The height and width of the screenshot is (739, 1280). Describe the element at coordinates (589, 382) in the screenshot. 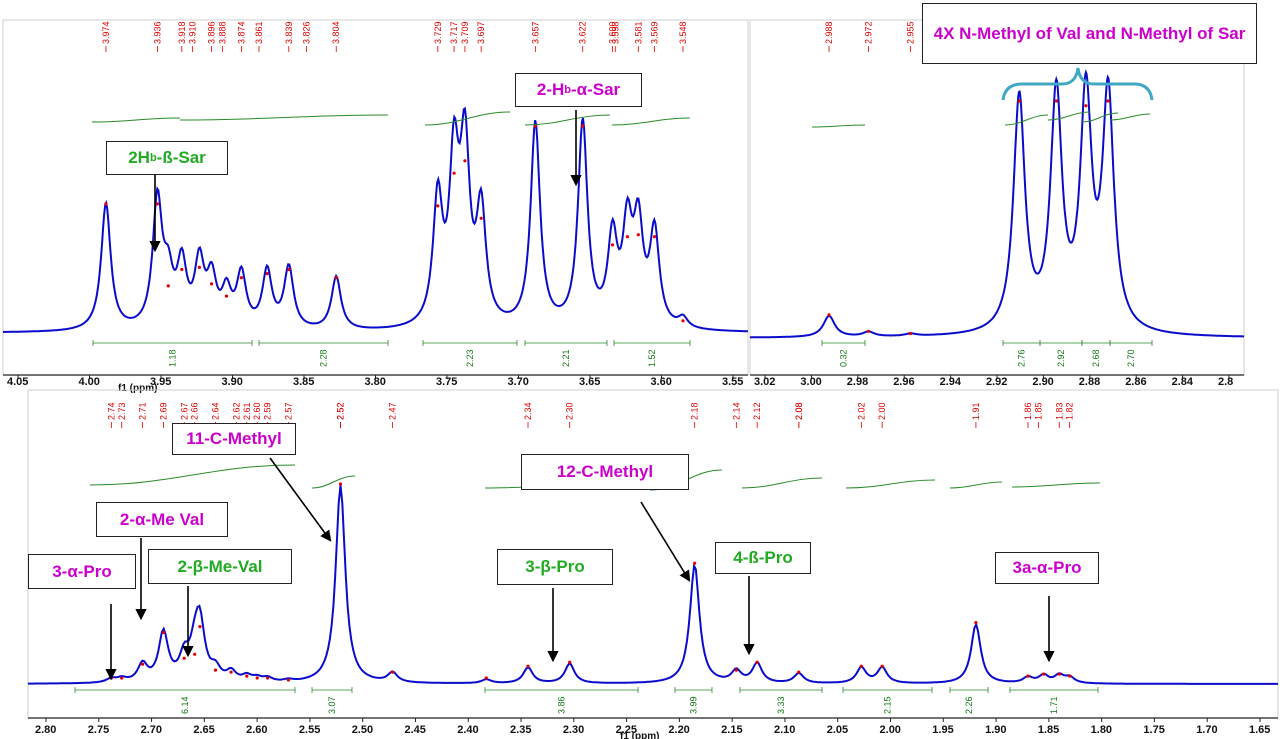

I see `x-tick-label: 3.65` at that location.